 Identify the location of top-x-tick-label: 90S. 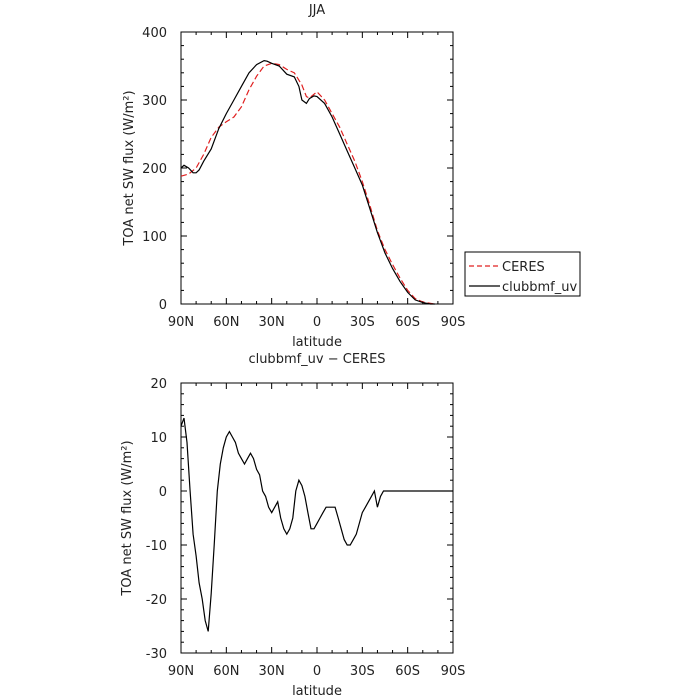
(453, 322).